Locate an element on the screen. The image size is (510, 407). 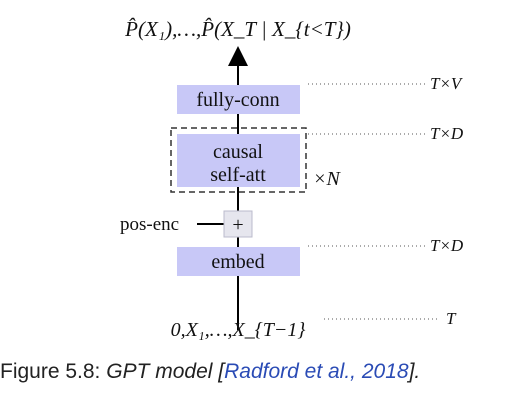
caption-title: GPT model [ is located at coordinates (165, 371).